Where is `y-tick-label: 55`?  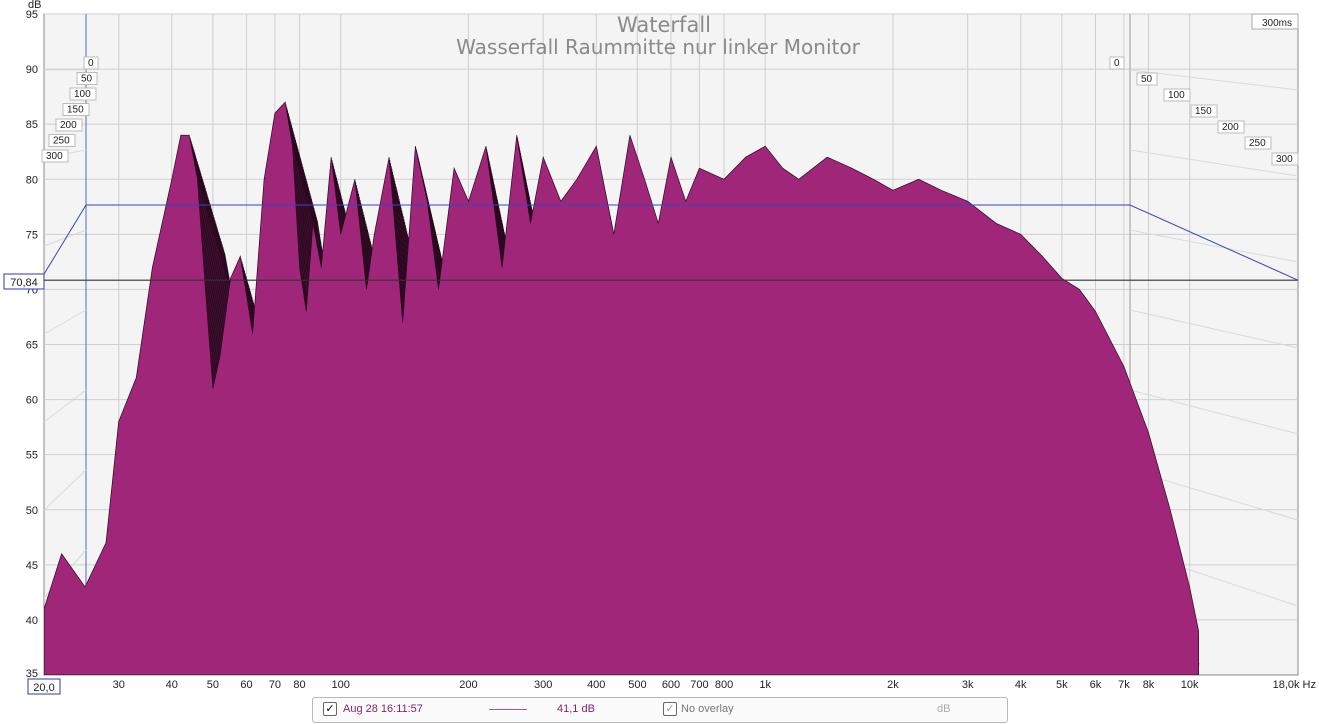 y-tick-label: 55 is located at coordinates (32, 456).